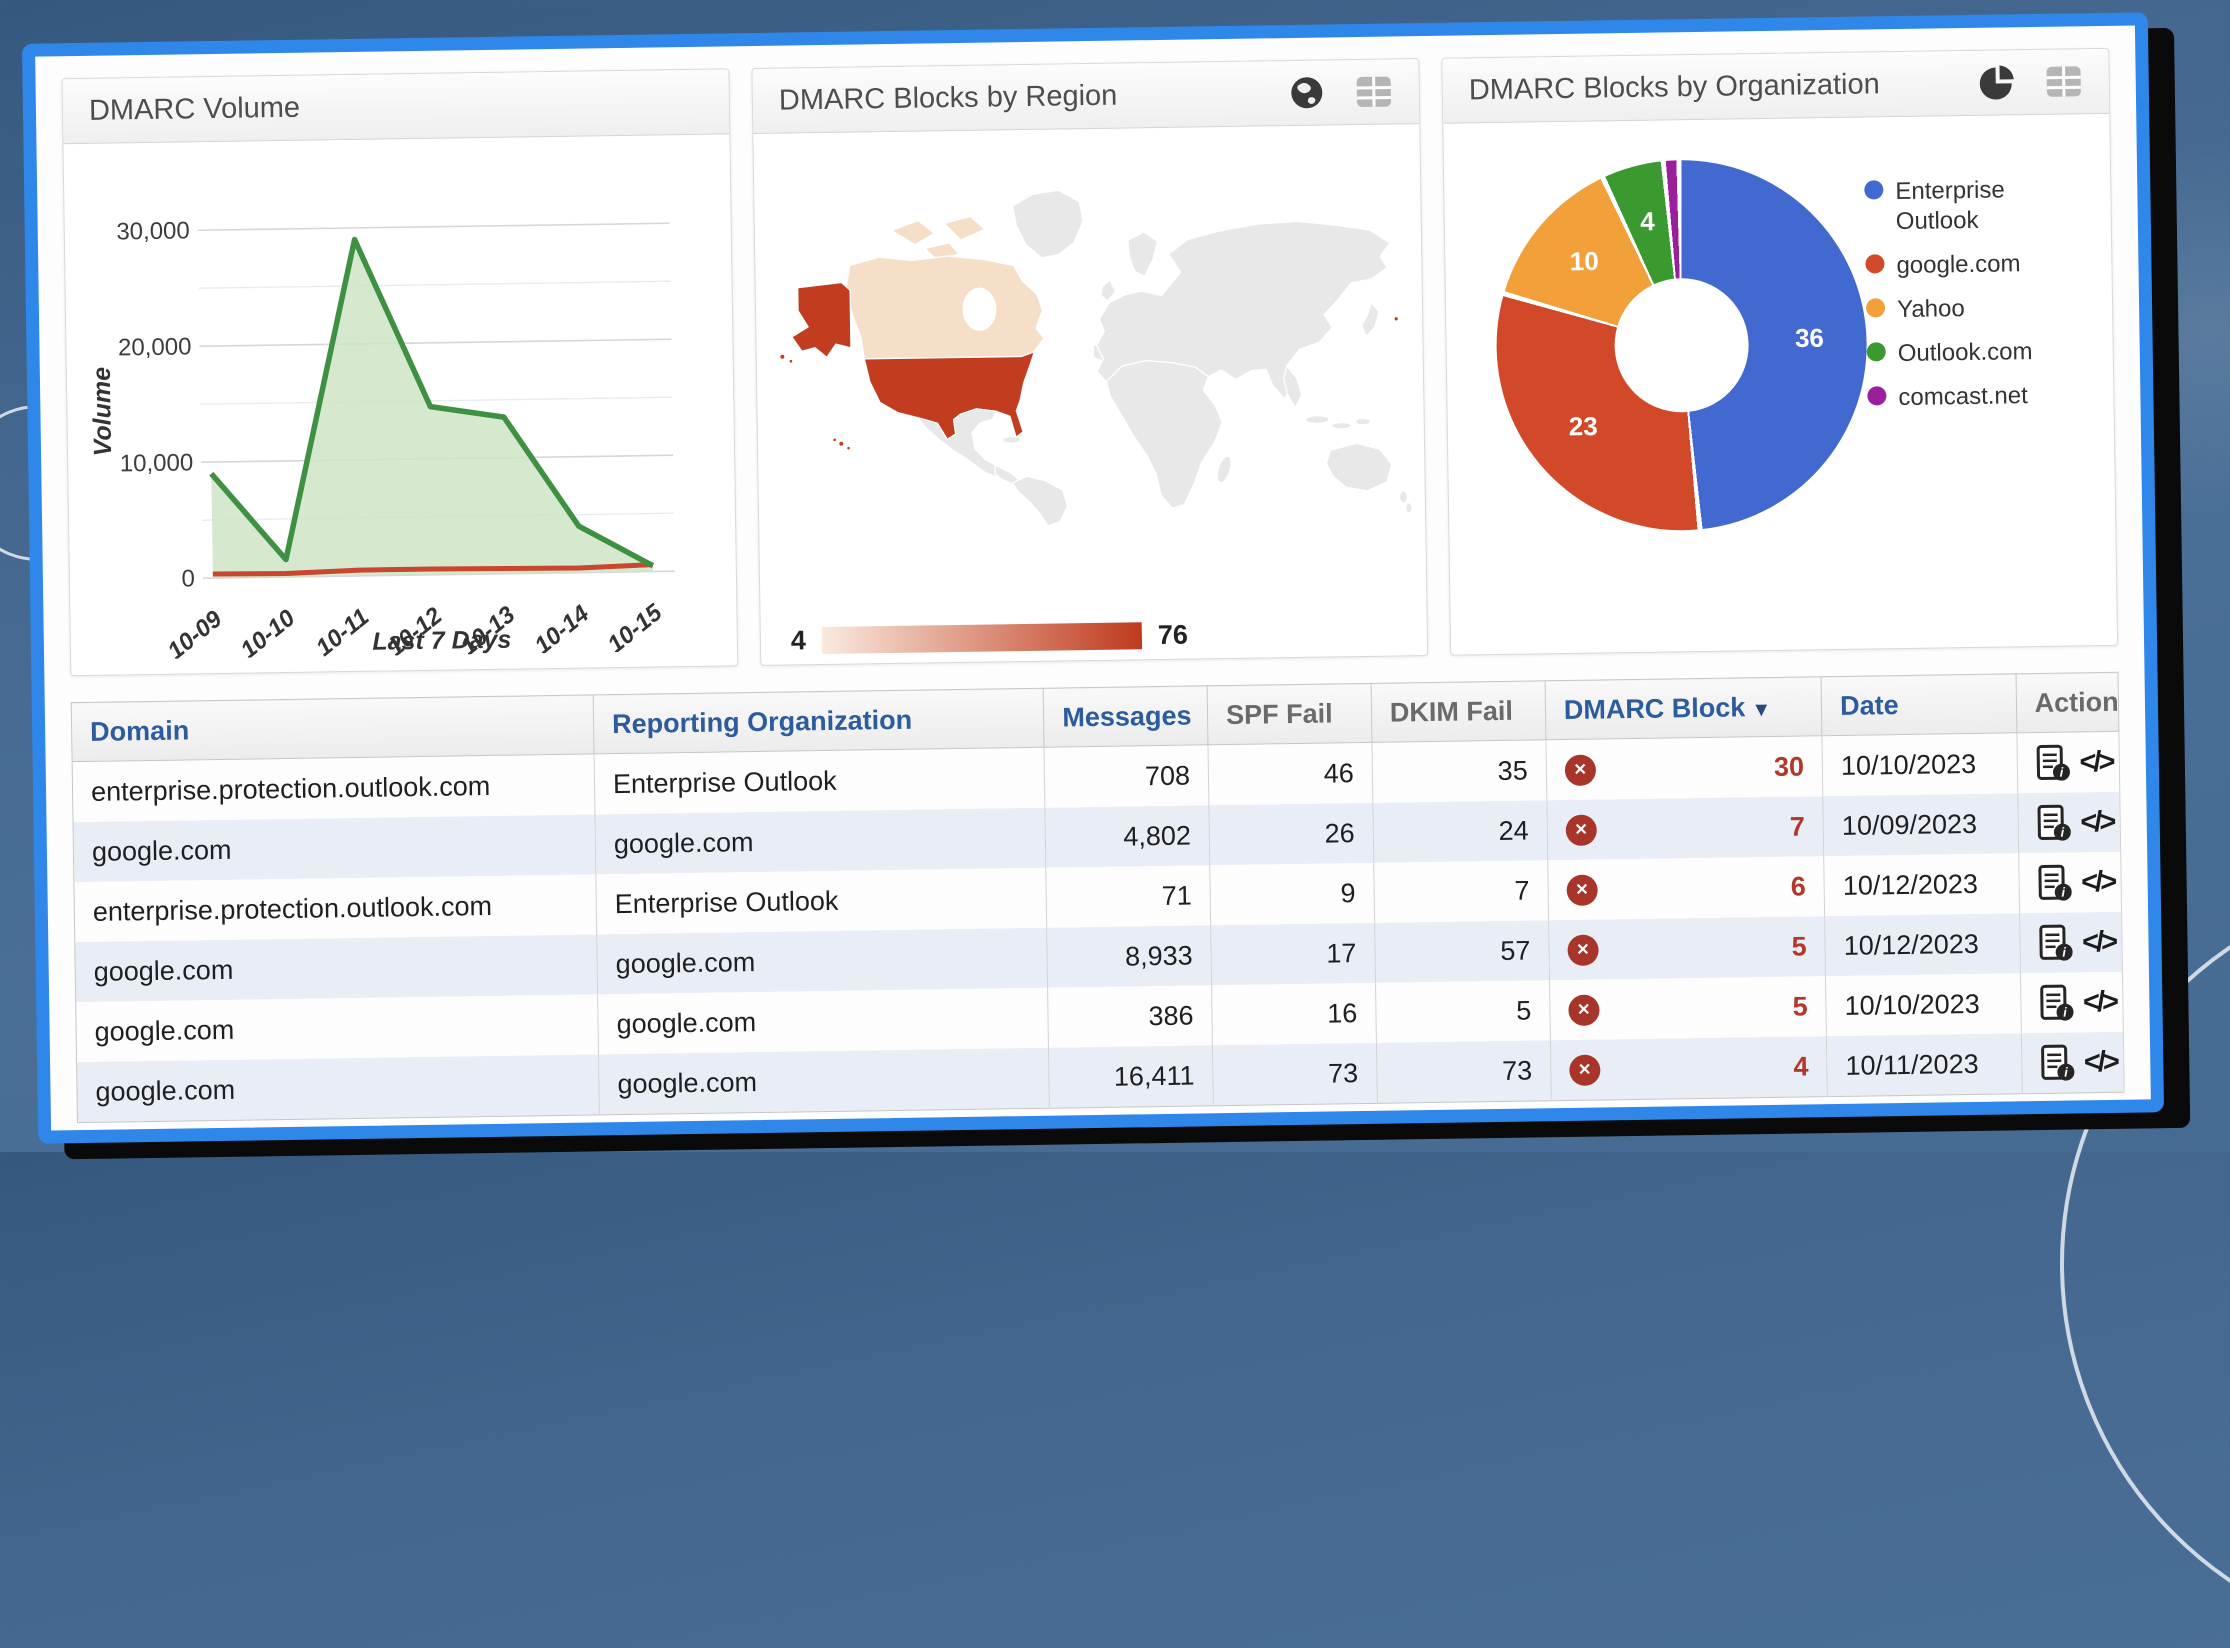  What do you see at coordinates (1290, 773) in the screenshot?
I see `cell-spf-fail: 46` at bounding box center [1290, 773].